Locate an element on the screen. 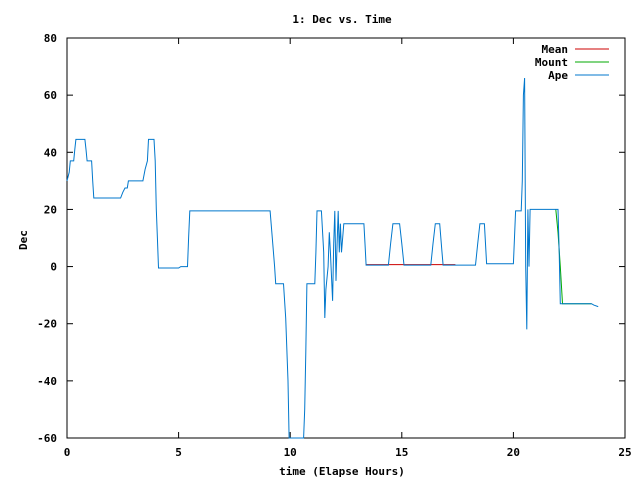 The height and width of the screenshot is (480, 640). y-tick-label: 40 is located at coordinates (50, 152).